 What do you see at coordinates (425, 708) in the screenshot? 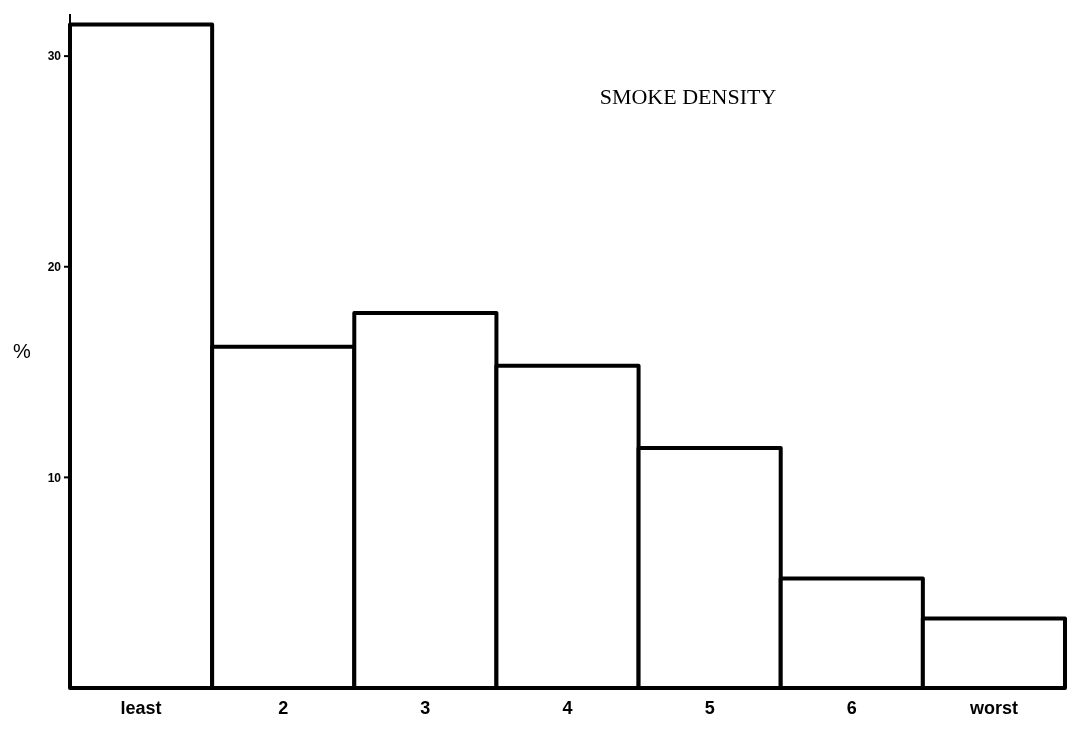
I see `x-tick-label: 3` at bounding box center [425, 708].